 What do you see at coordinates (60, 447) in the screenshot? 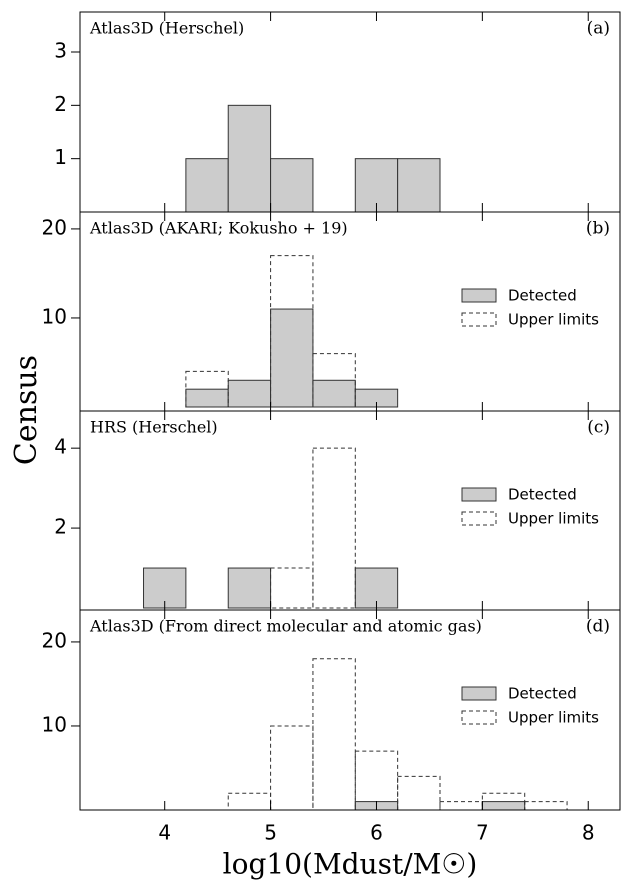
I see `y-tick-label: 4` at bounding box center [60, 447].